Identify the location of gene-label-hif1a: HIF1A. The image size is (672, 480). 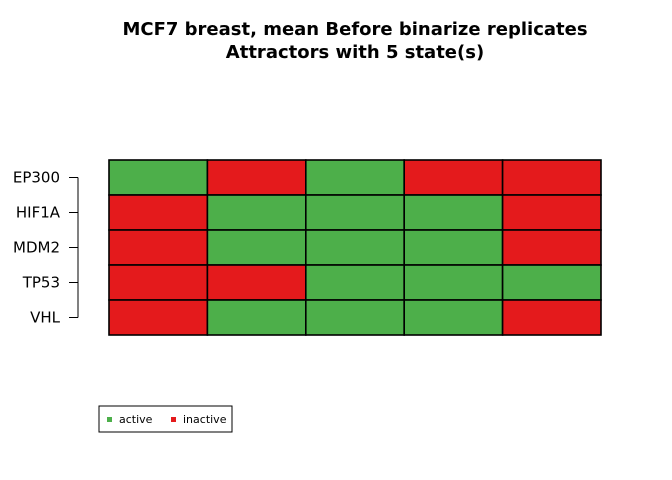
(38, 213).